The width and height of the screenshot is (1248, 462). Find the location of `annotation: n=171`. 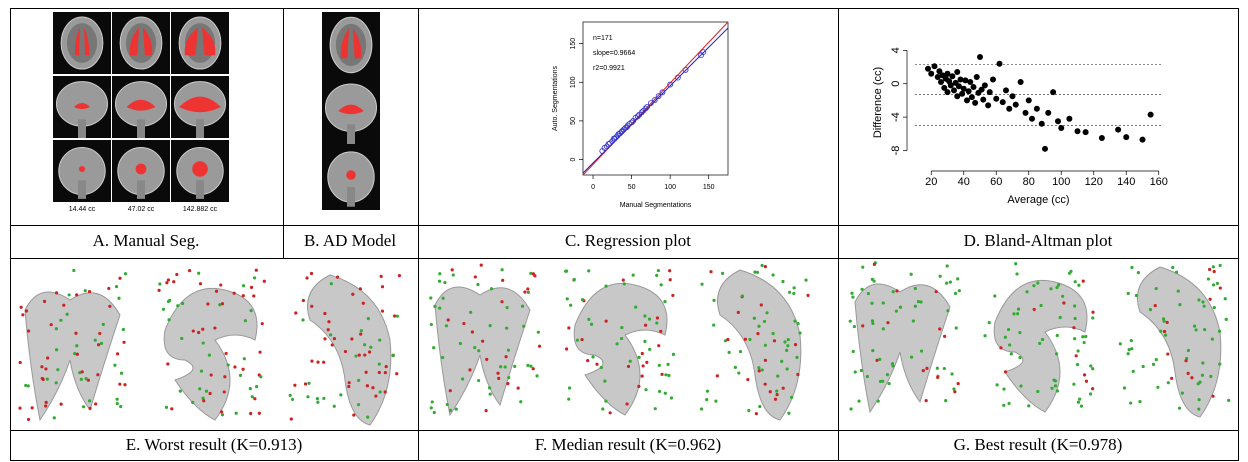

annotation: n=171 is located at coordinates (603, 38).